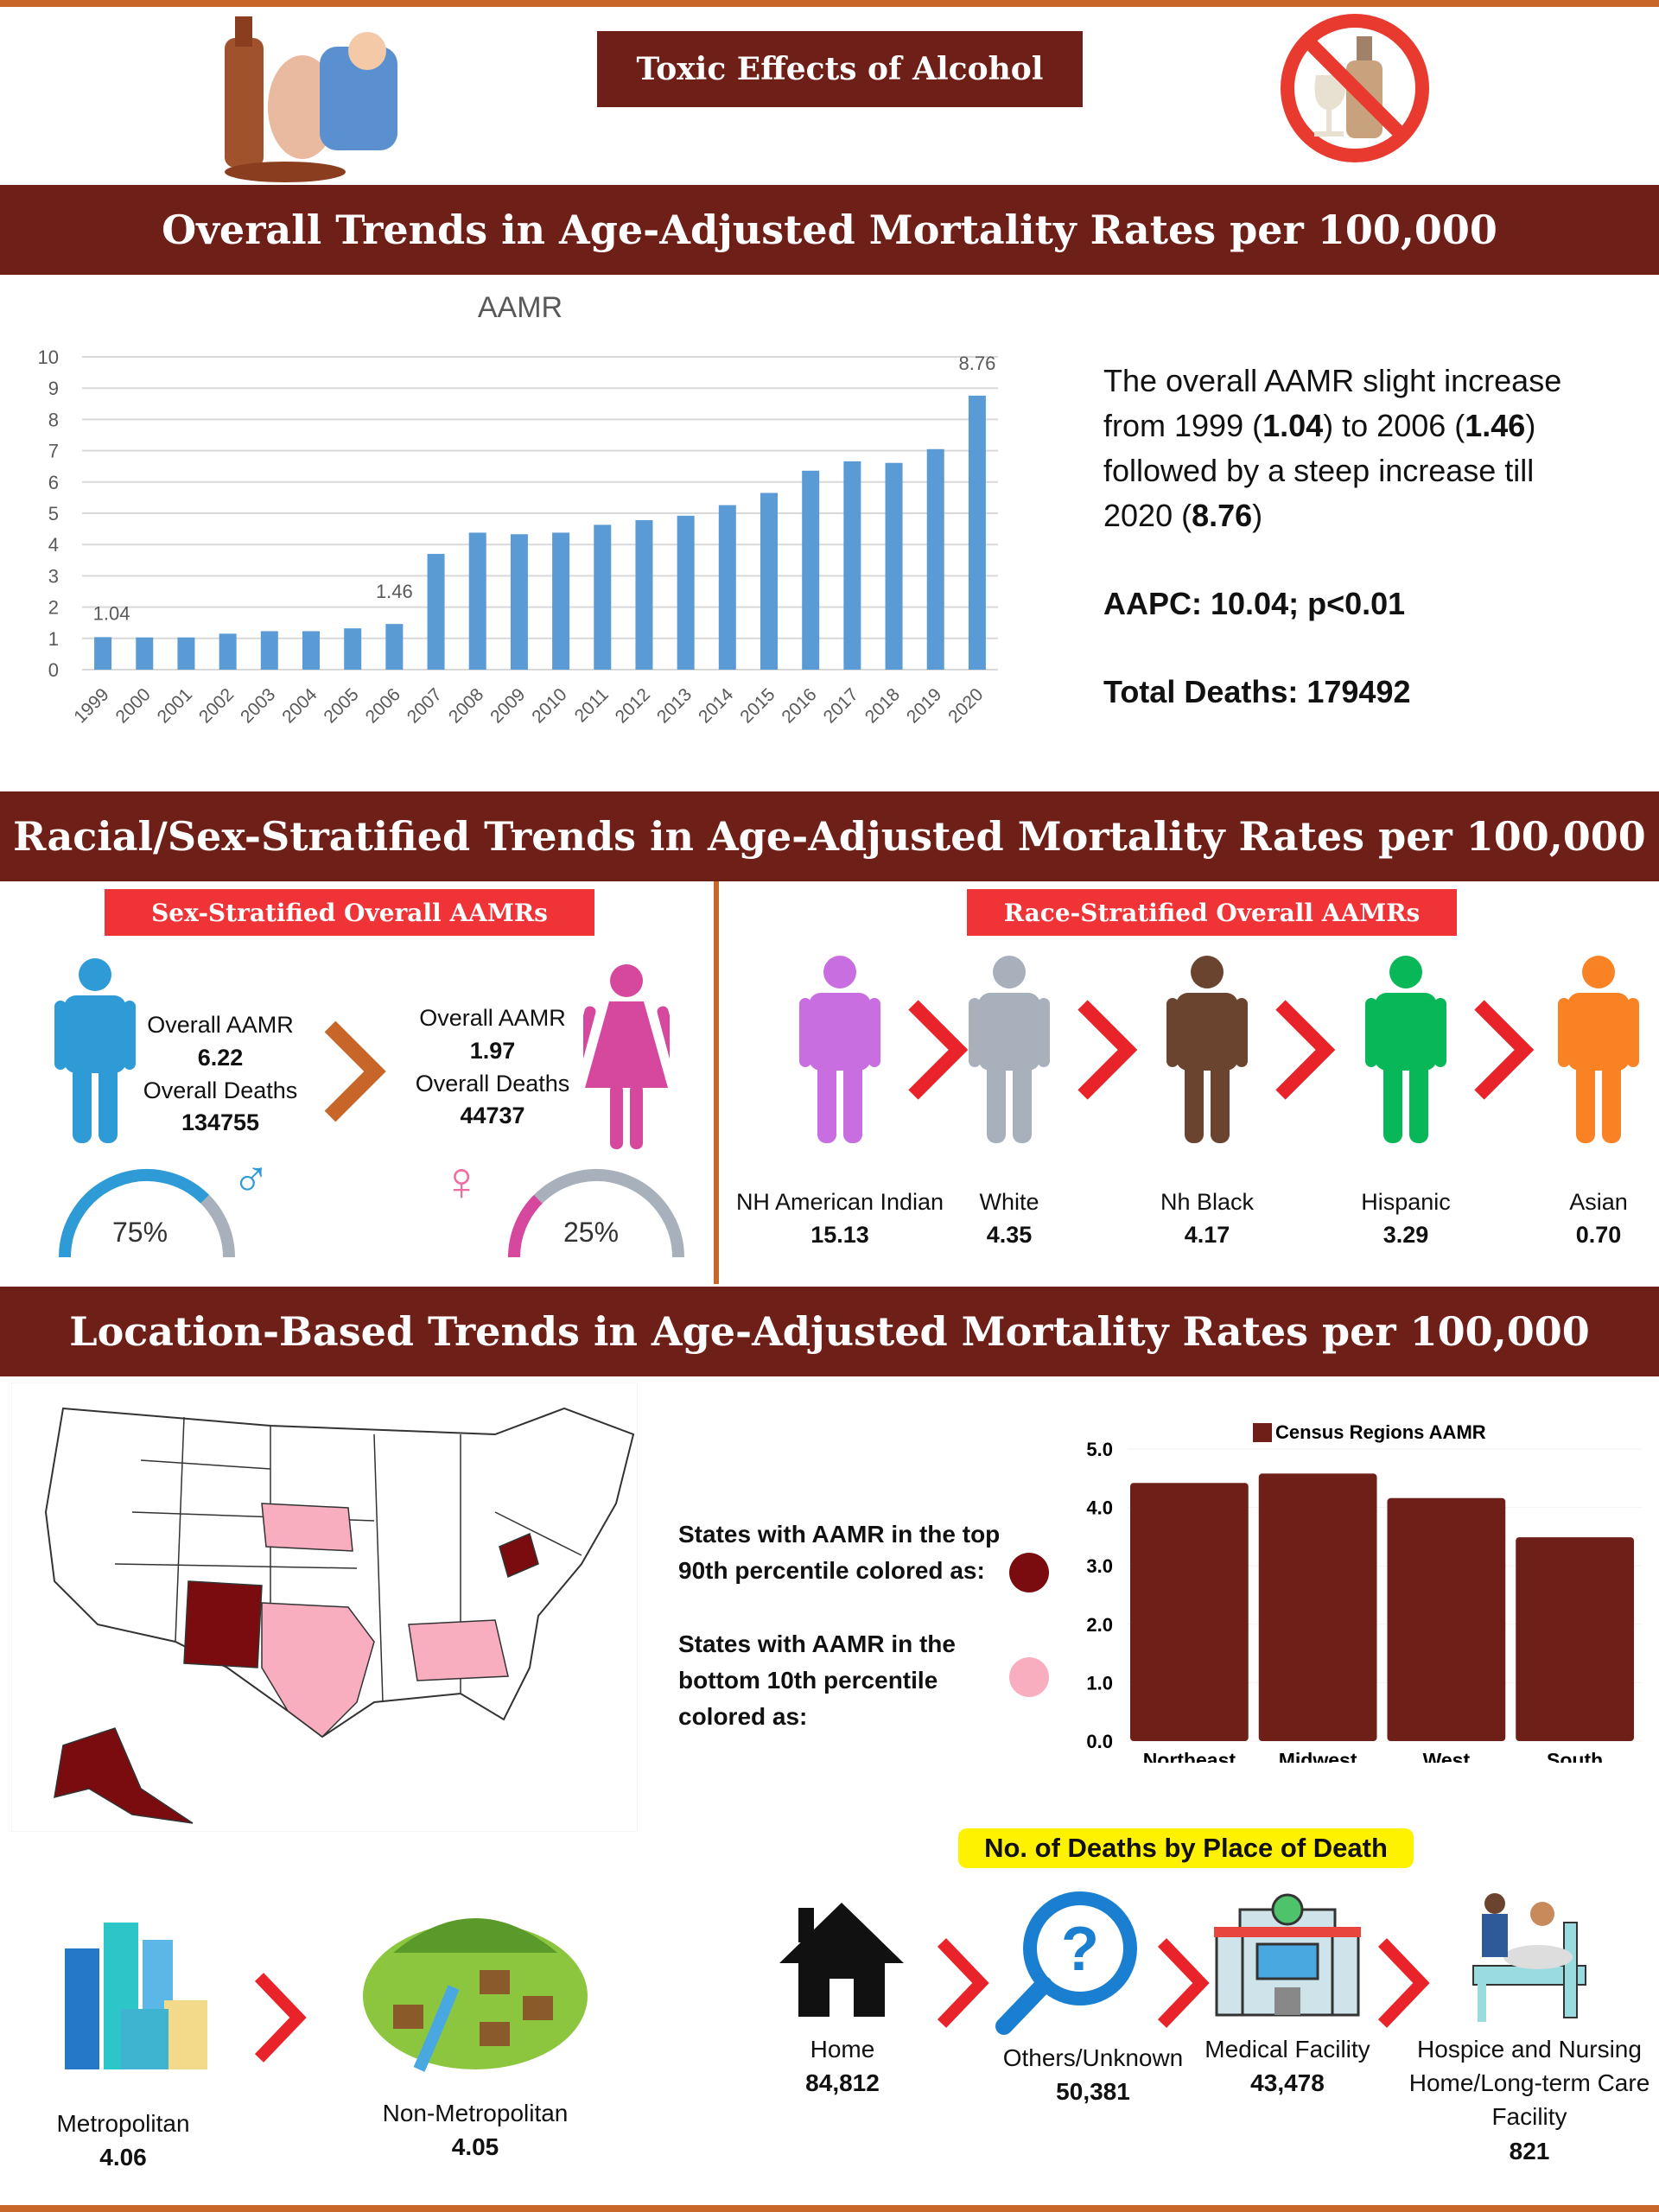 The height and width of the screenshot is (2212, 1659). I want to click on gauge-fill, so click(525, 1226).